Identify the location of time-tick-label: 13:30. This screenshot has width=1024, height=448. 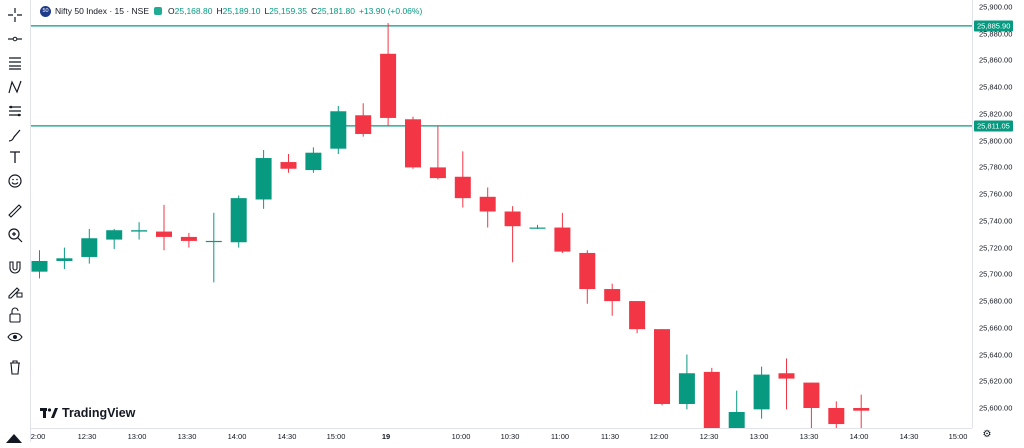
(187, 436).